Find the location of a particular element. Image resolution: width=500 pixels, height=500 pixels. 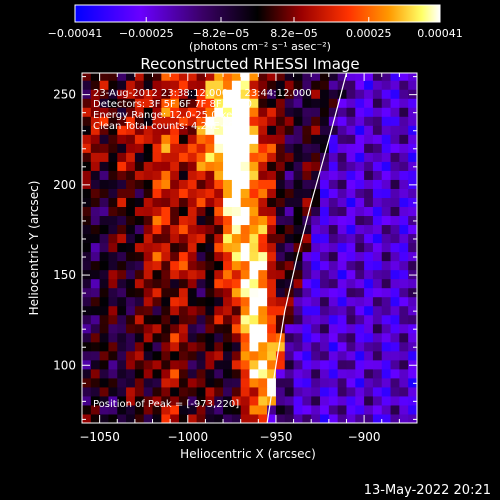

x-tick-label: −900 is located at coordinates (364, 437).